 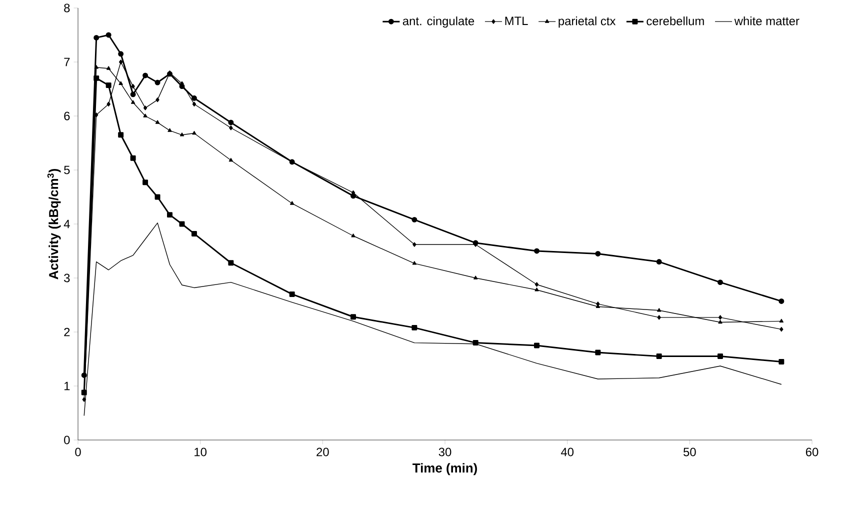 I want to click on y-axis-title: Activity (kBq/cm$^{3}$), so click(x=54, y=224).